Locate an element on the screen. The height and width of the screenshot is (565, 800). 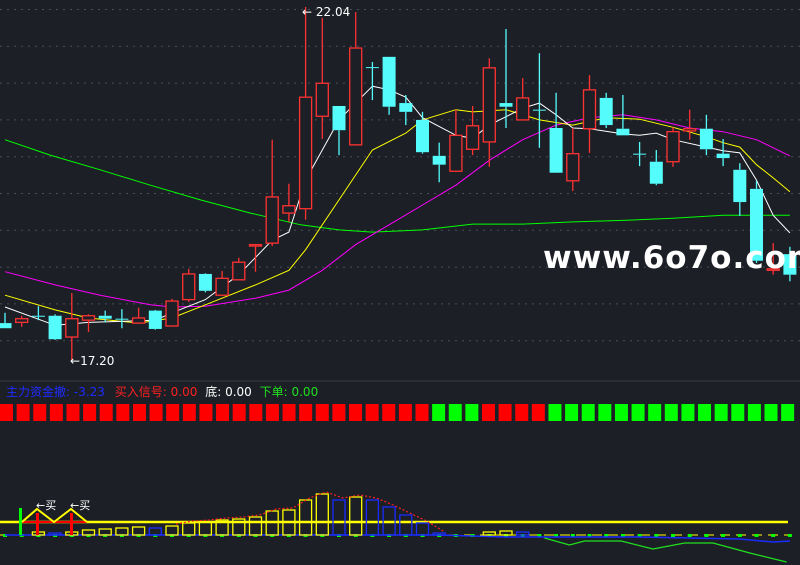
fund-withdraw-value: -3.23 is located at coordinates (89, 392).